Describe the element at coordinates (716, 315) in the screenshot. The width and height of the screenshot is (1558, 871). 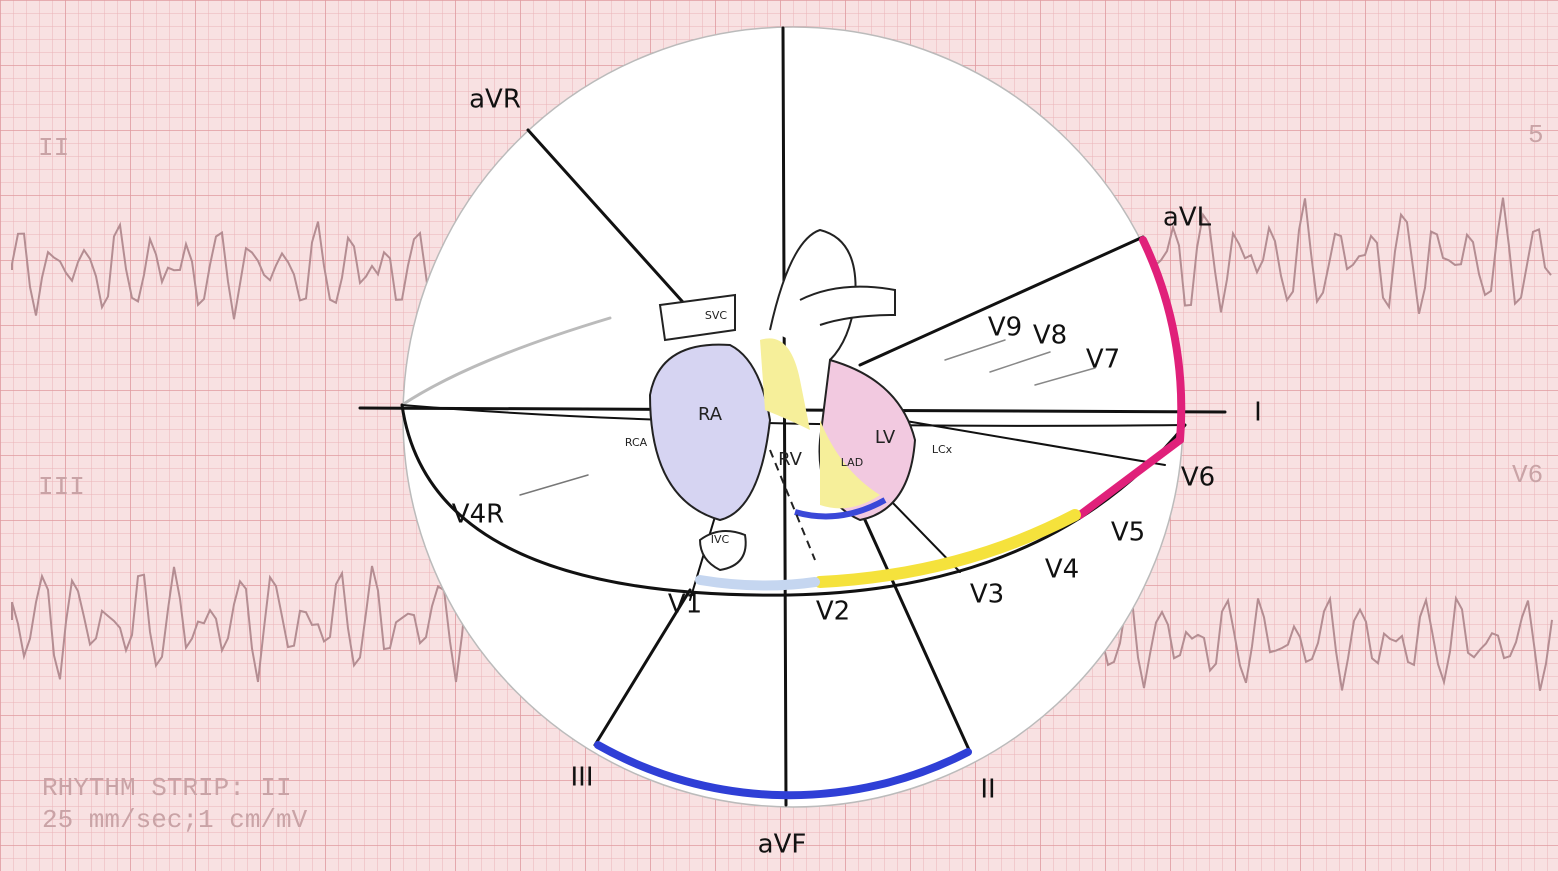
I see `heart-label: SVC` at that location.